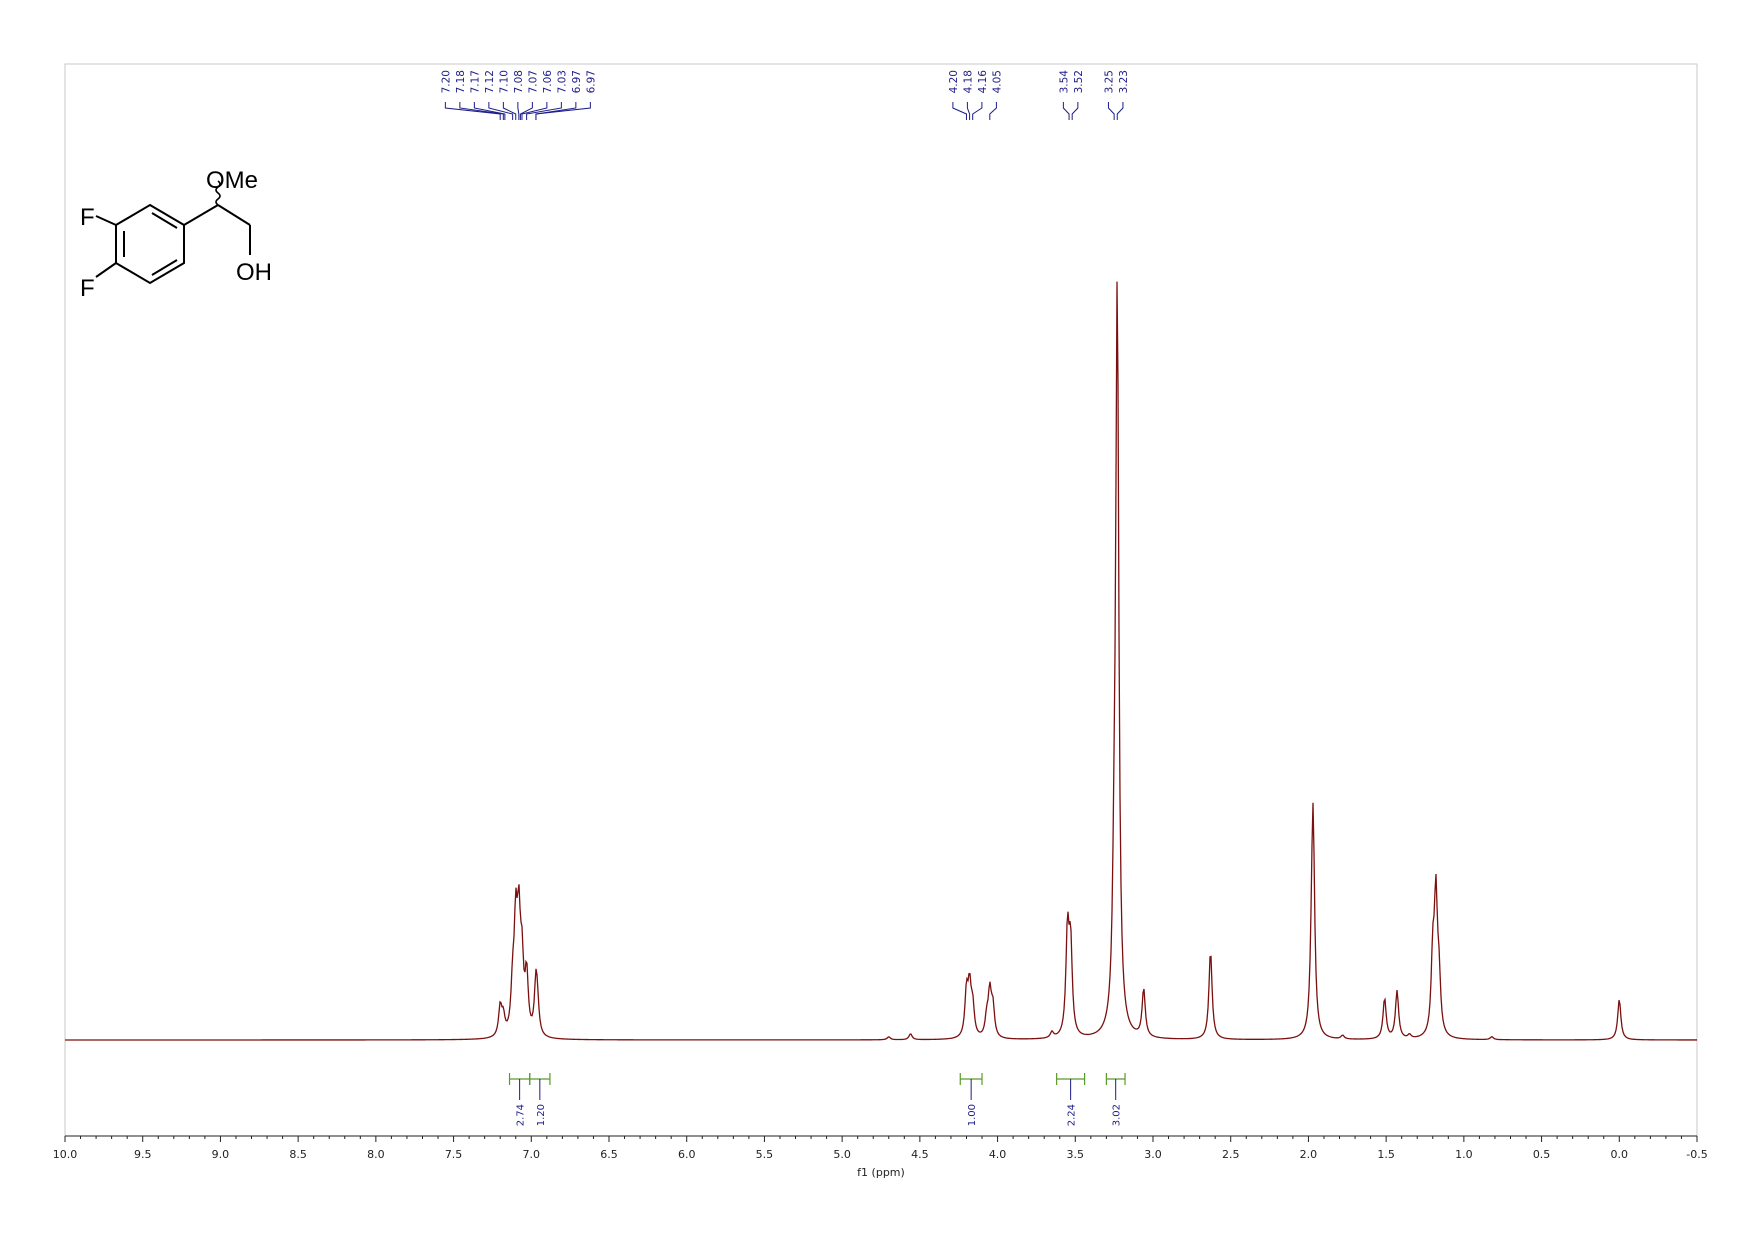 The height and width of the screenshot is (1239, 1754). I want to click on wavy-bond, so click(218, 193).